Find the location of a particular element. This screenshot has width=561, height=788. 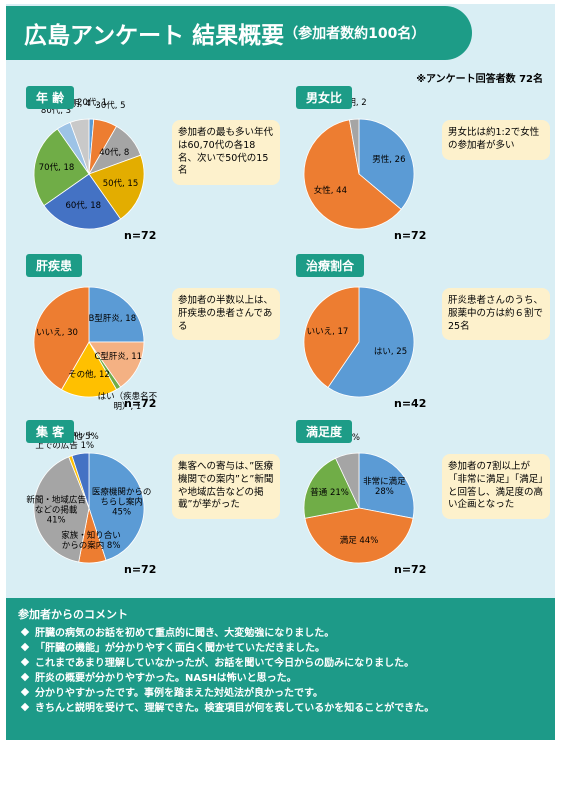

slice-label: 女性, 44 is located at coordinates (330, 190).